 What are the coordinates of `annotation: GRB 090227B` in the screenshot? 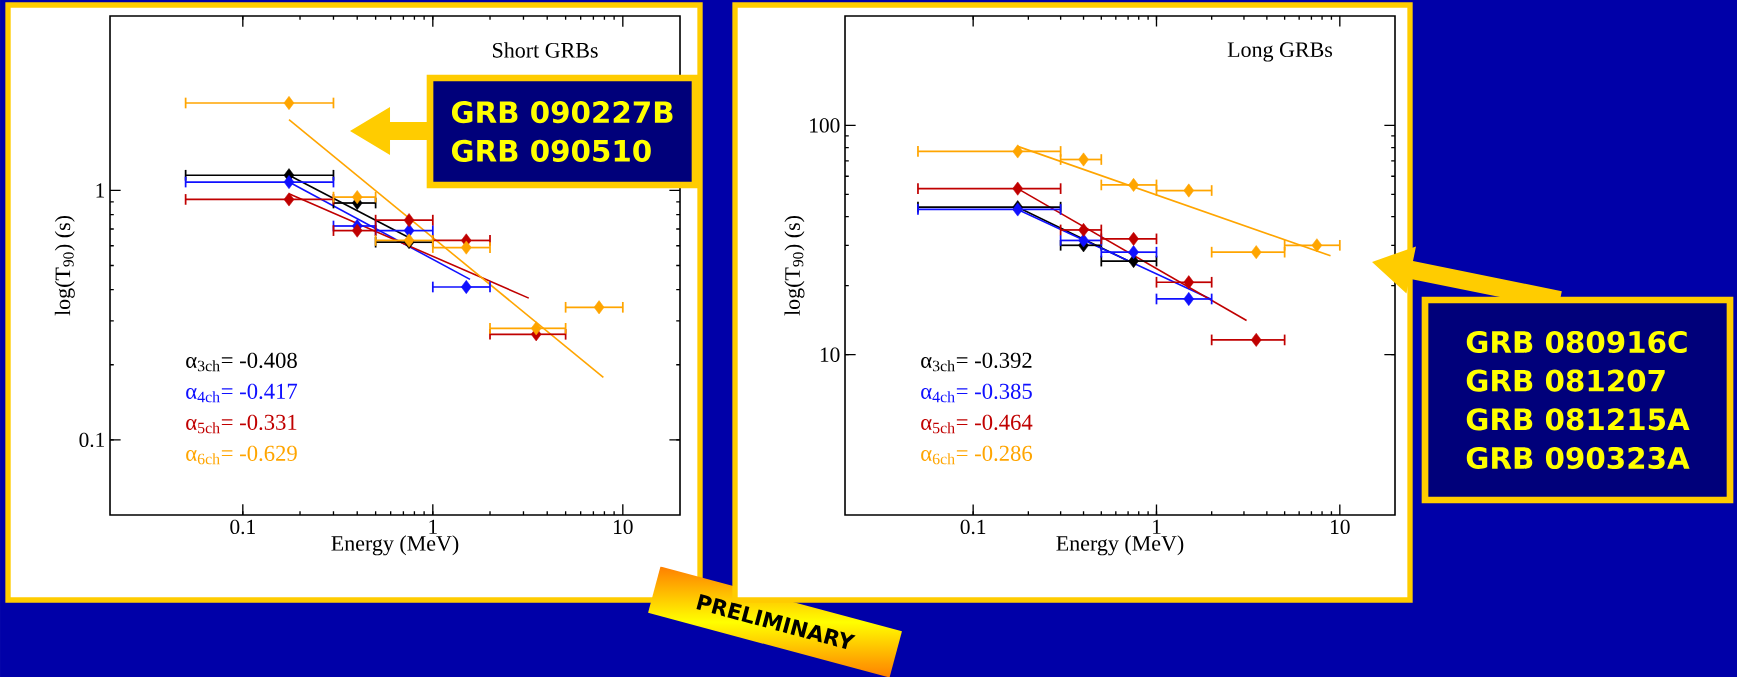 It's located at (562, 112).